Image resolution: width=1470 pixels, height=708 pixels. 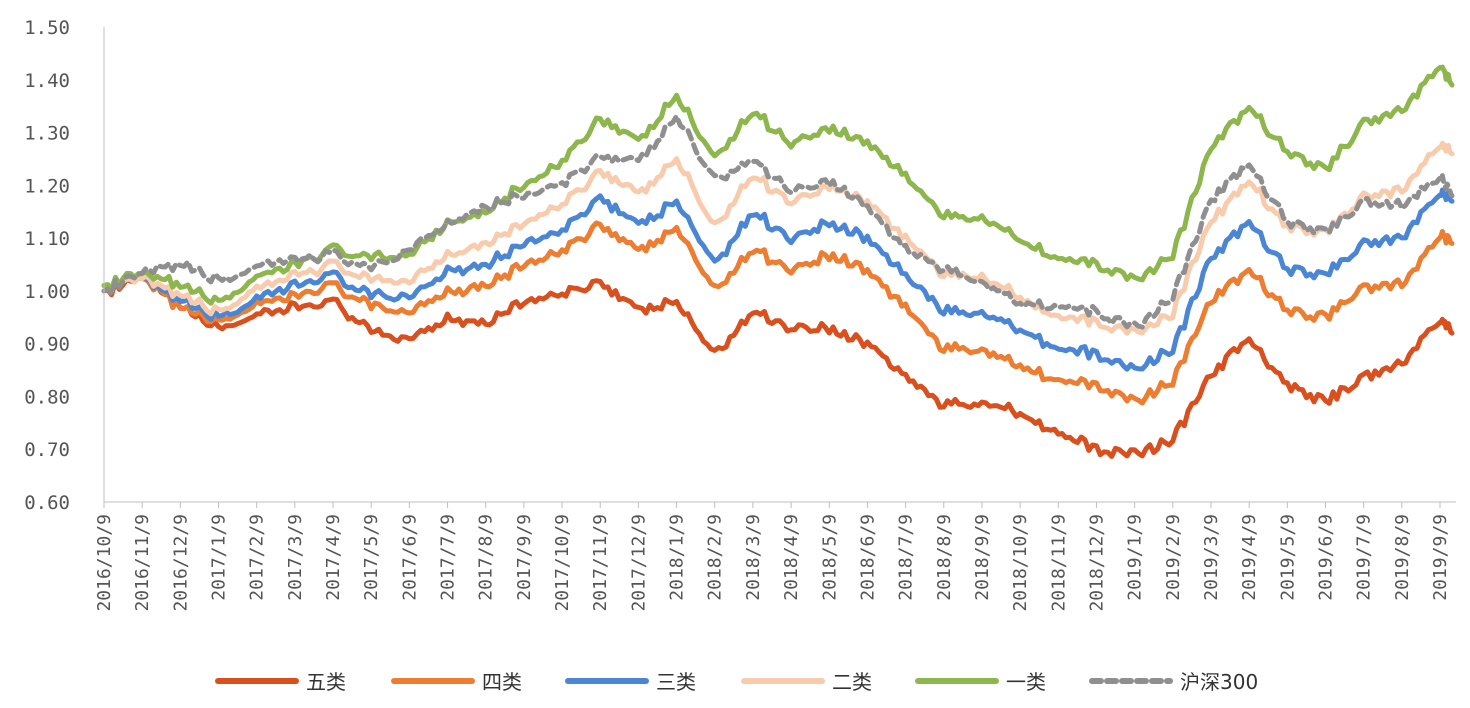 What do you see at coordinates (1020, 563) in the screenshot?
I see `x-tick-label: 2018/10/9` at bounding box center [1020, 563].